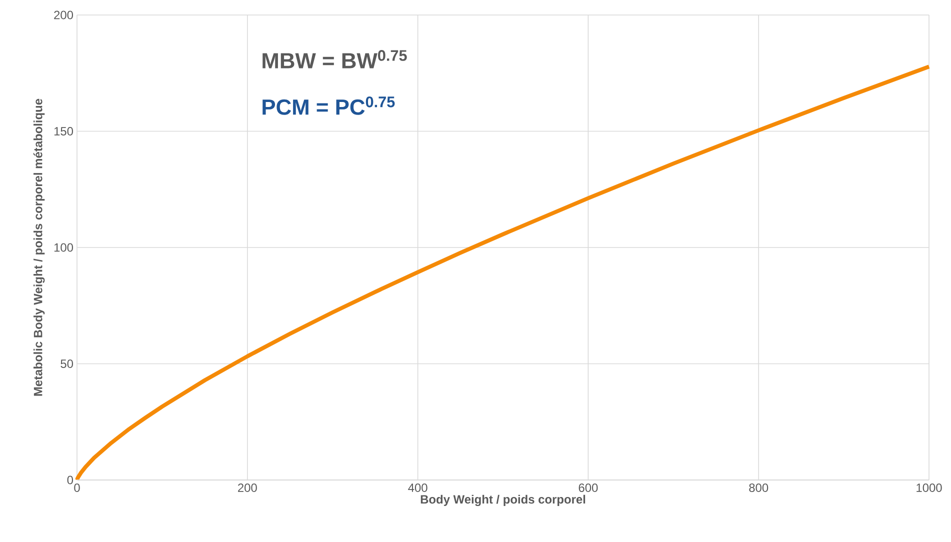 The height and width of the screenshot is (542, 951). Describe the element at coordinates (70, 480) in the screenshot. I see `y-tick-label: 0` at that location.